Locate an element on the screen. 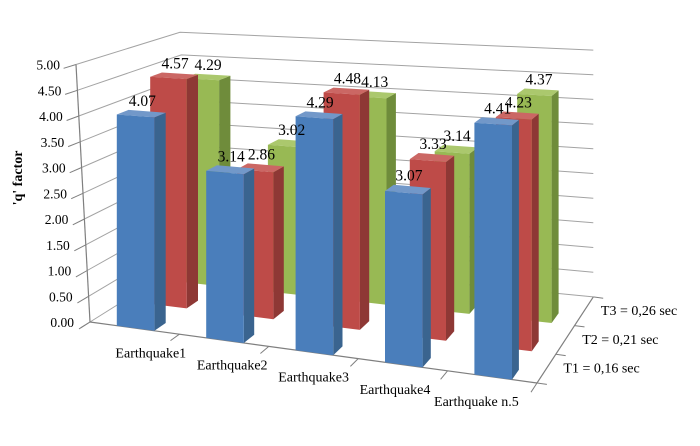 The image size is (700, 446). y-tick-label-5.00: 5.00 is located at coordinates (48, 65).